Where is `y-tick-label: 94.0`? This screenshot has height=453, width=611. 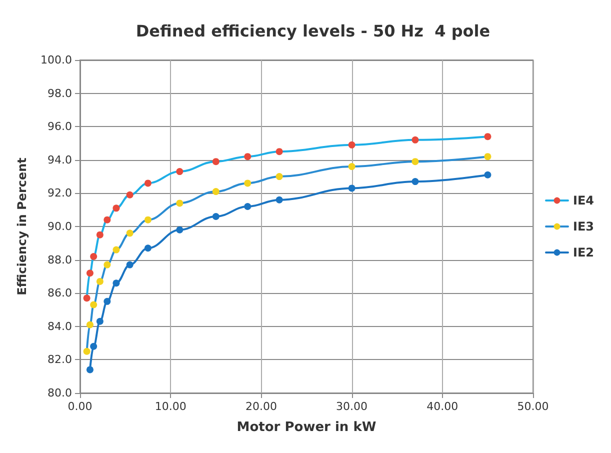 y-tick-label: 94.0 is located at coordinates (60, 159).